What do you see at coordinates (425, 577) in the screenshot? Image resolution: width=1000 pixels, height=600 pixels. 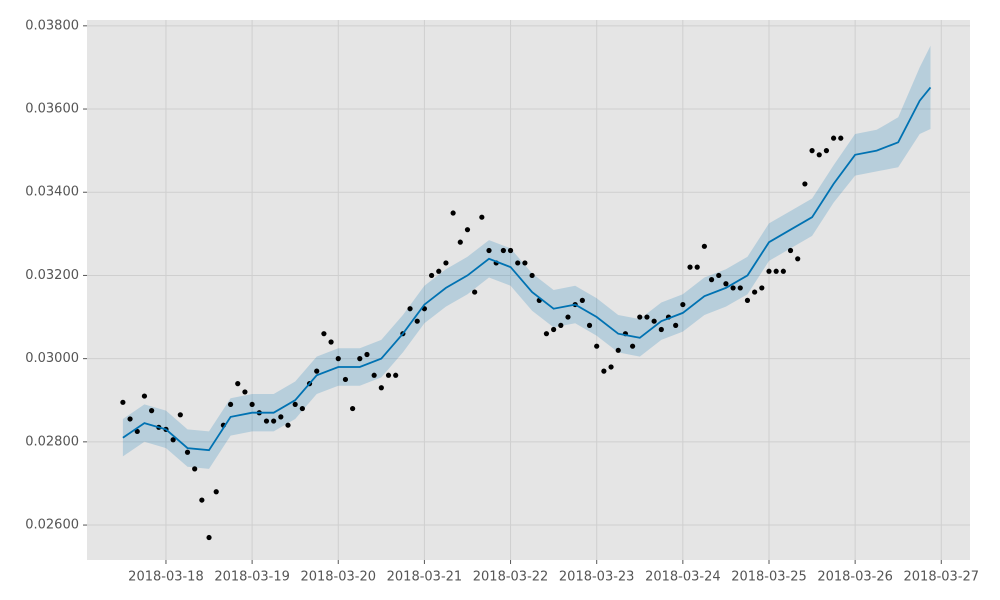 I see `x-tick-label: 2018-03-21` at bounding box center [425, 577].